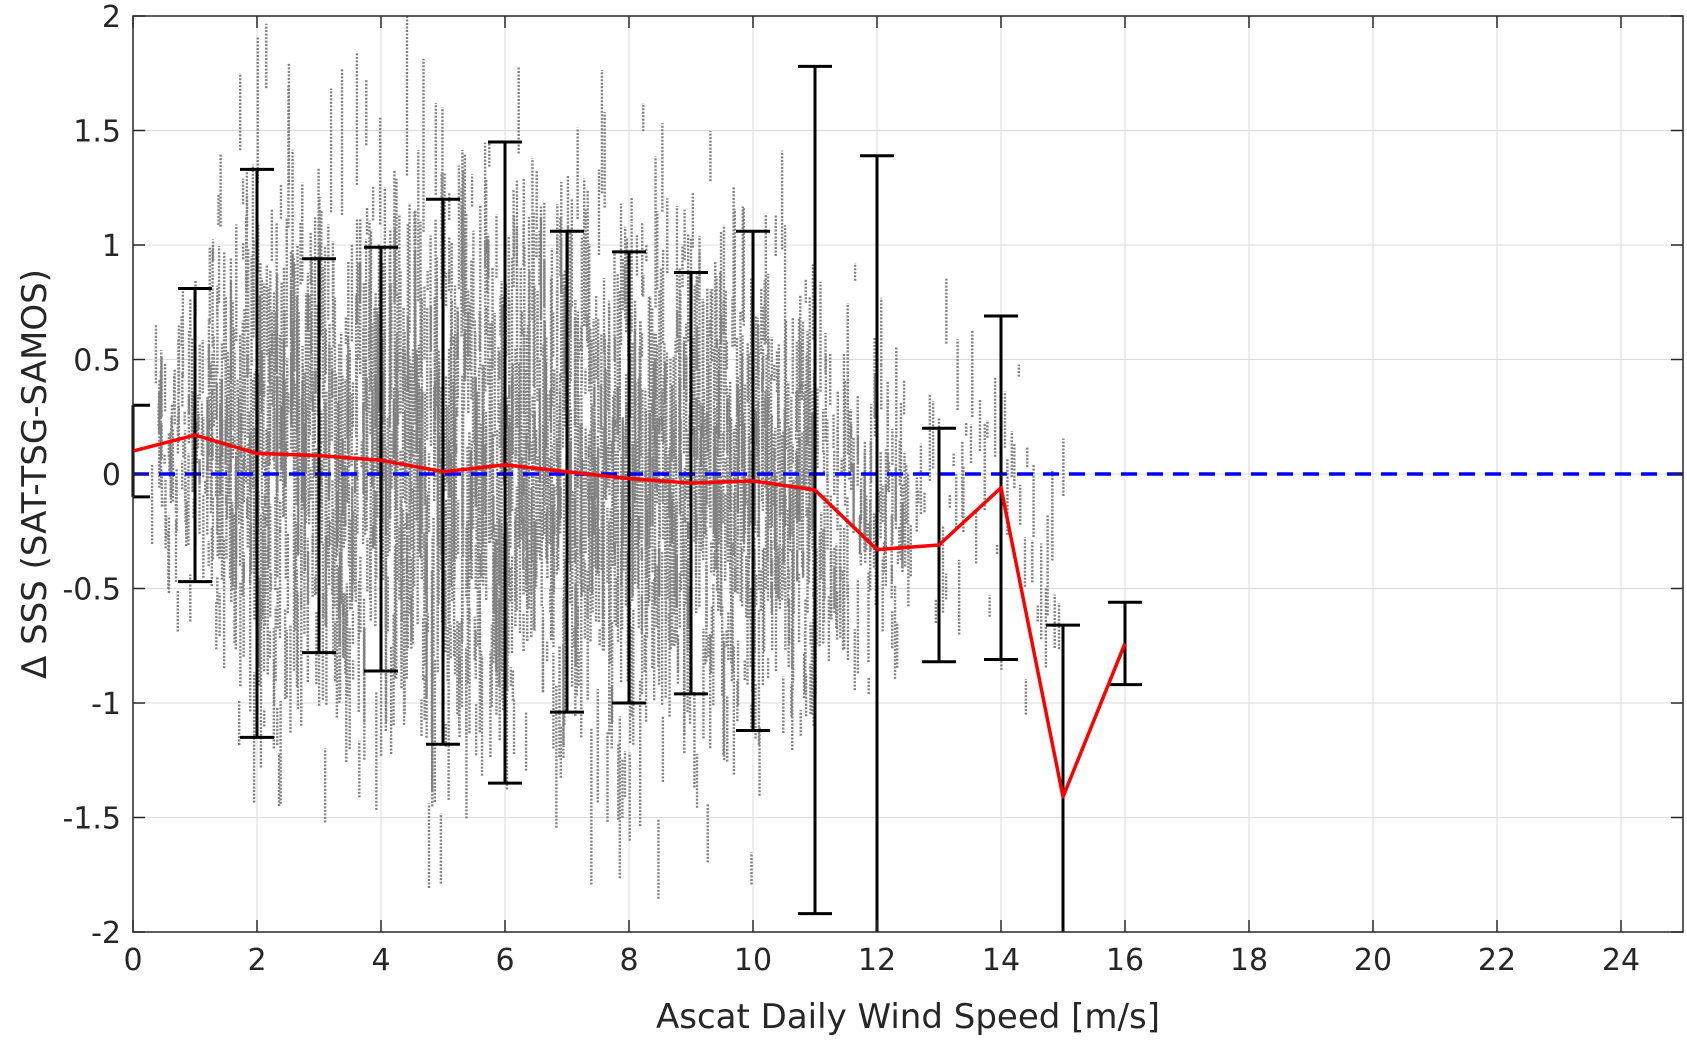 The height and width of the screenshot is (1044, 1687). Describe the element at coordinates (1373, 960) in the screenshot. I see `x-tick-label: 20` at that location.